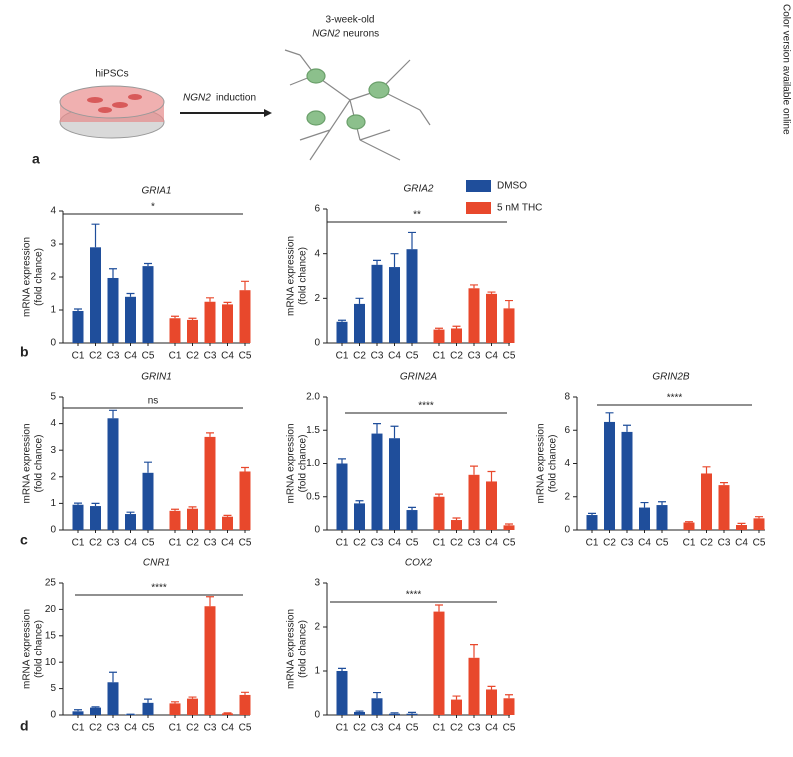 This screenshot has width=793, height=757. I want to click on chart-title: GRIN2B, so click(671, 377).